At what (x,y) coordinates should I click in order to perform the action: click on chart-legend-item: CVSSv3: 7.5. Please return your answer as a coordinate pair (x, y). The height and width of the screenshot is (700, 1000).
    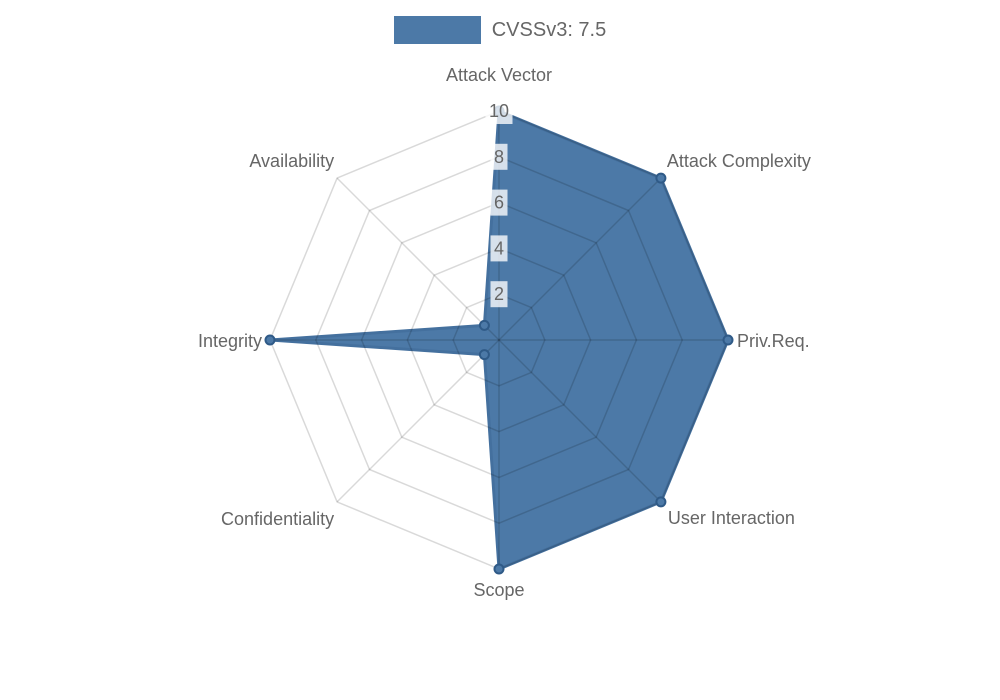
    Looking at the image, I should click on (500, 30).